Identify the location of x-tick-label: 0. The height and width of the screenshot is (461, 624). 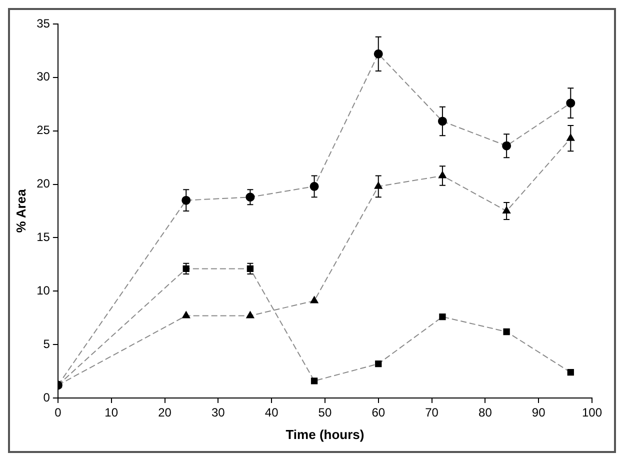
(58, 413).